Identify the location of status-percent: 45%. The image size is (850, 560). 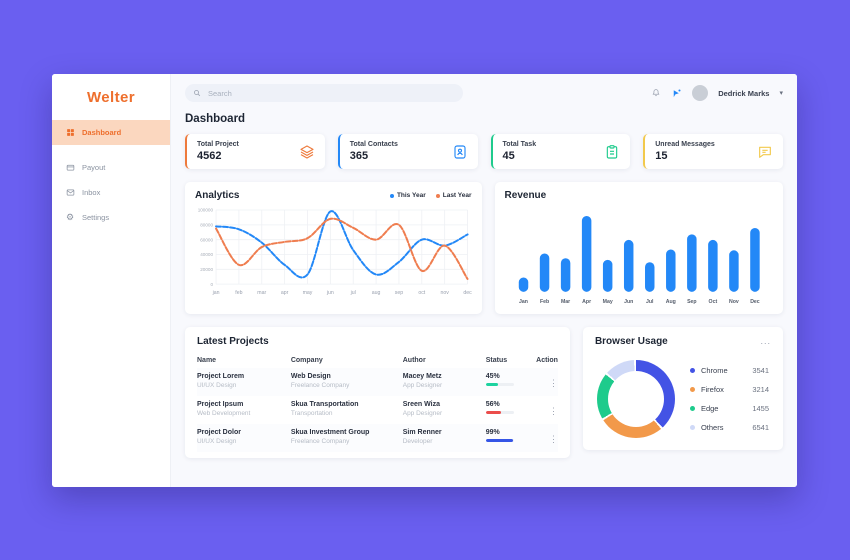
(492, 376).